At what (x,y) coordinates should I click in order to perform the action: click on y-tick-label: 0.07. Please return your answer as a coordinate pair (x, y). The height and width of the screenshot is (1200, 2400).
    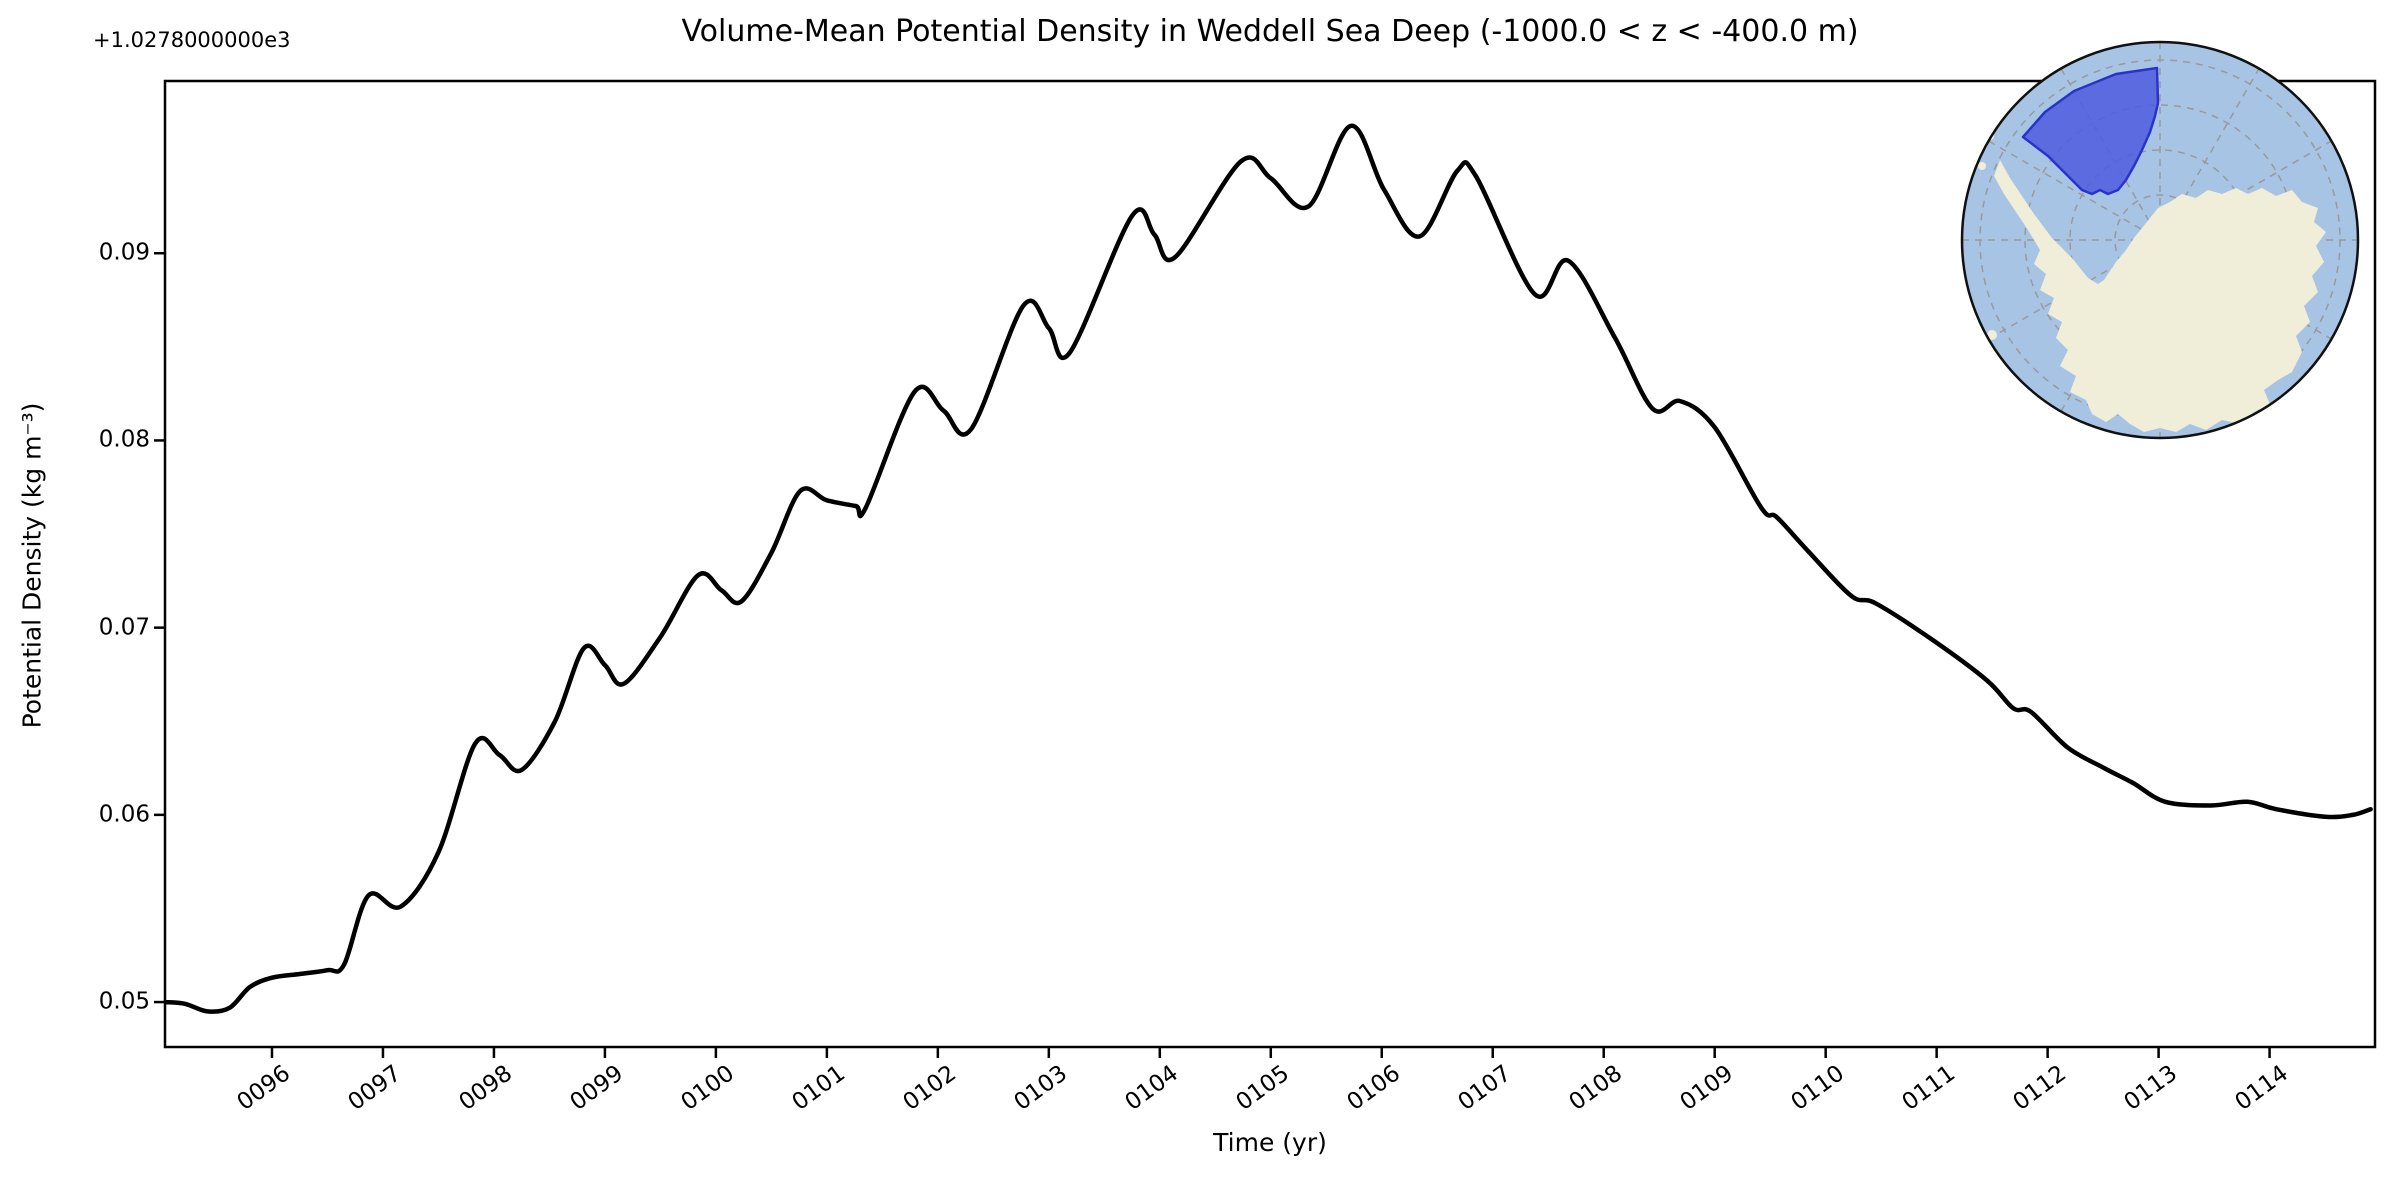
    Looking at the image, I should click on (124, 627).